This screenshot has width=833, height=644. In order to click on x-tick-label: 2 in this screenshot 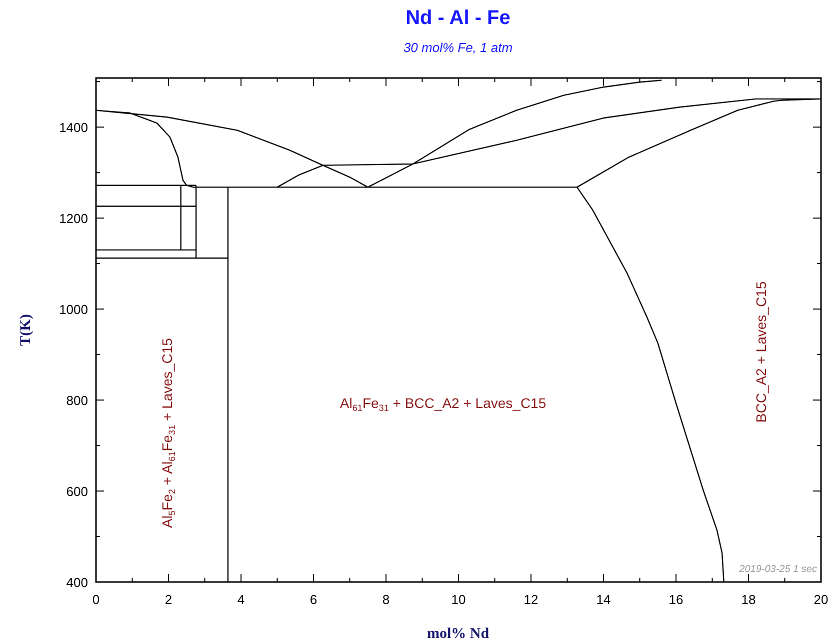, I will do `click(168, 599)`.